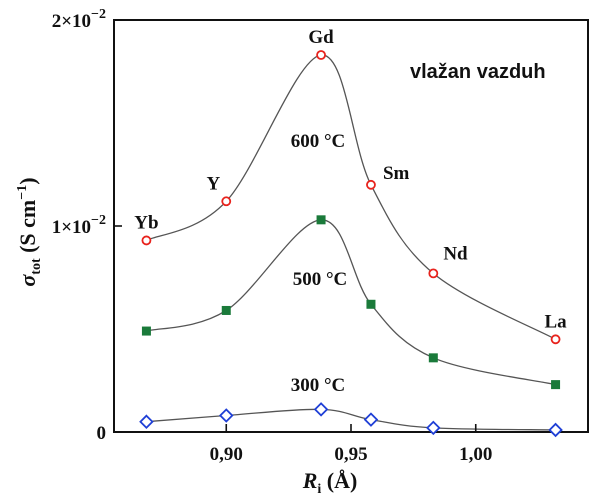 This screenshot has height=497, width=592. What do you see at coordinates (102, 433) in the screenshot?
I see `y-tick-label-0: 0` at bounding box center [102, 433].